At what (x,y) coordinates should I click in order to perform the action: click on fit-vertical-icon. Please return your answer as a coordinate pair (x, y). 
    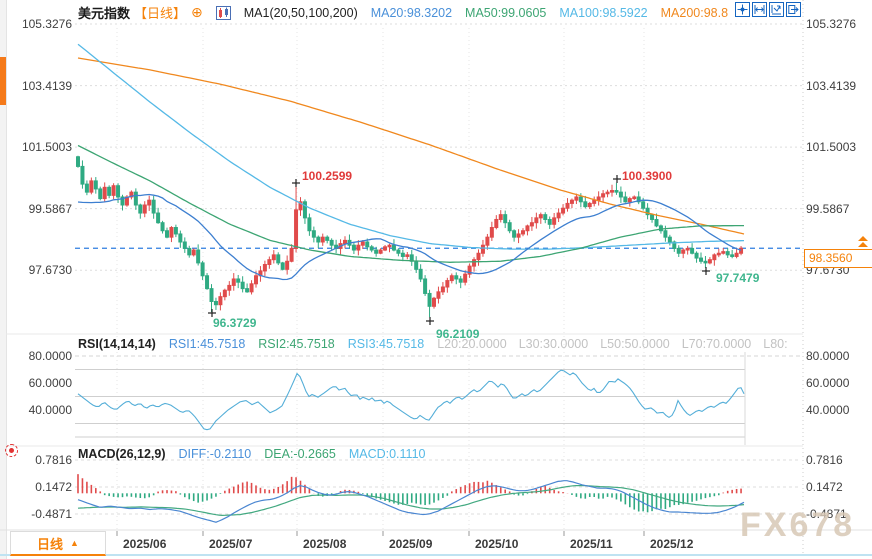
    Looking at the image, I should click on (776, 9).